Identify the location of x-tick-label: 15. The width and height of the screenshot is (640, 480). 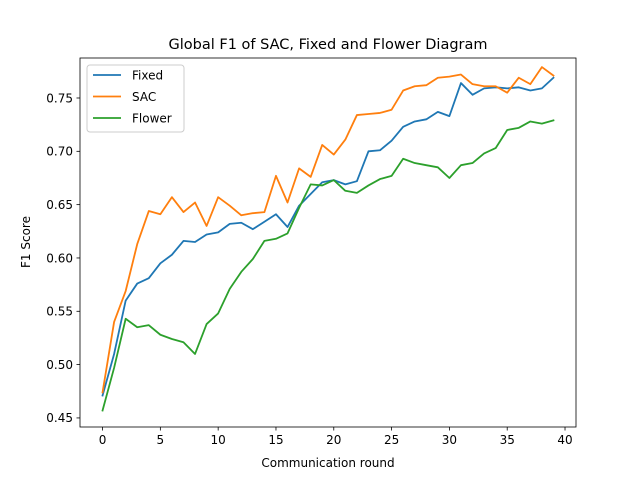
(275, 440).